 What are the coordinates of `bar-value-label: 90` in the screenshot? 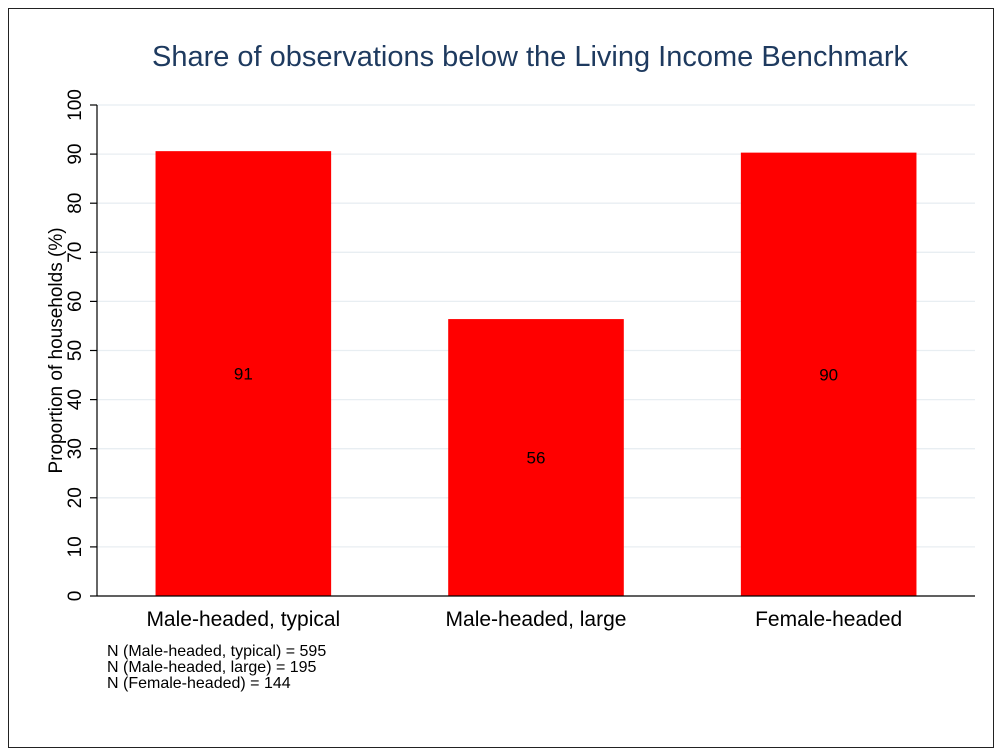 It's located at (828, 374).